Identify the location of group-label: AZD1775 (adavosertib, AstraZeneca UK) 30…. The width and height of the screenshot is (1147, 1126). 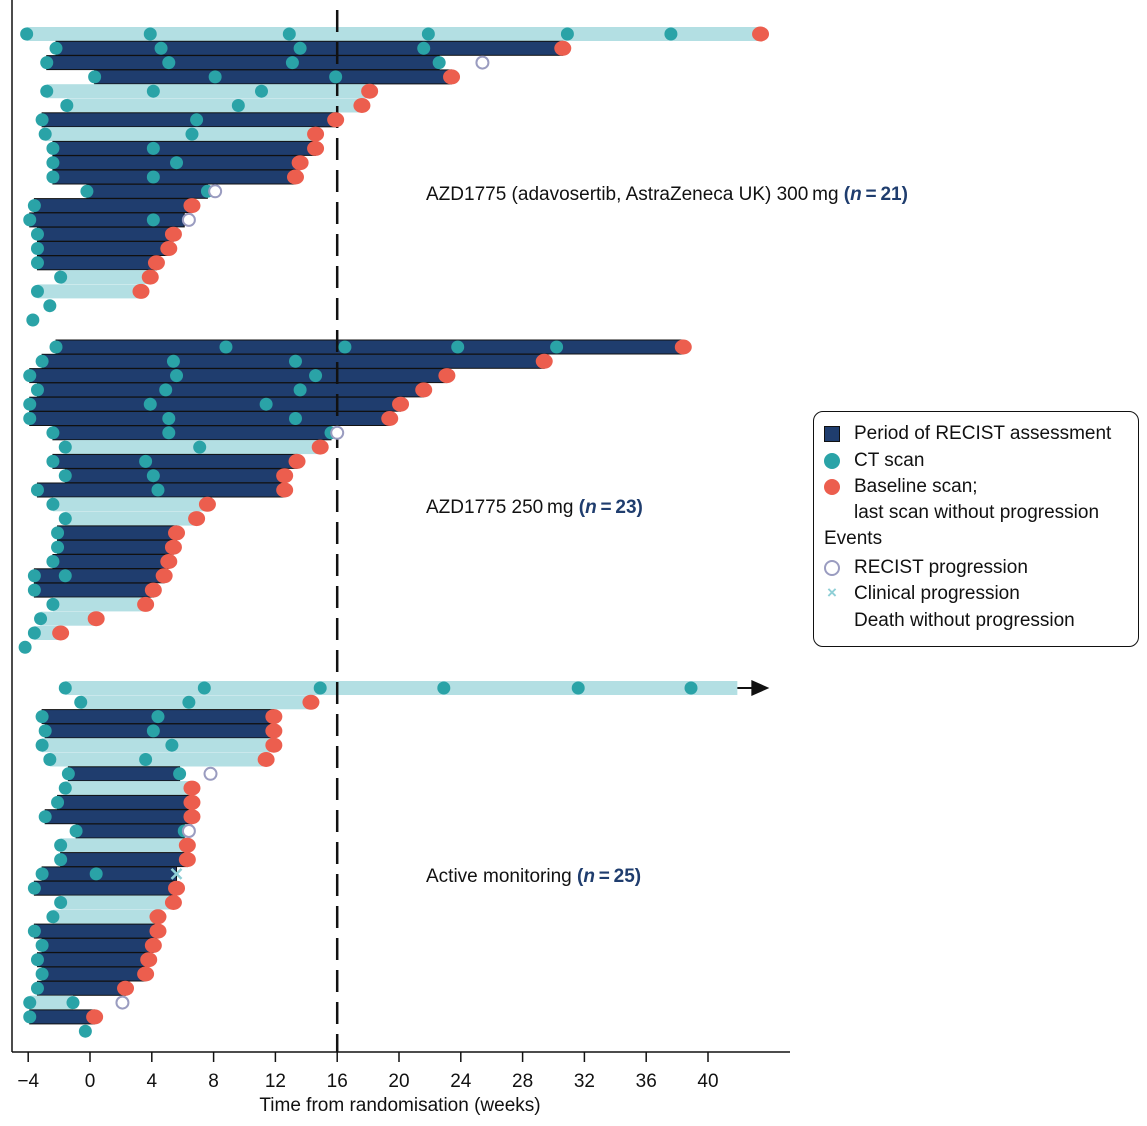
(667, 194).